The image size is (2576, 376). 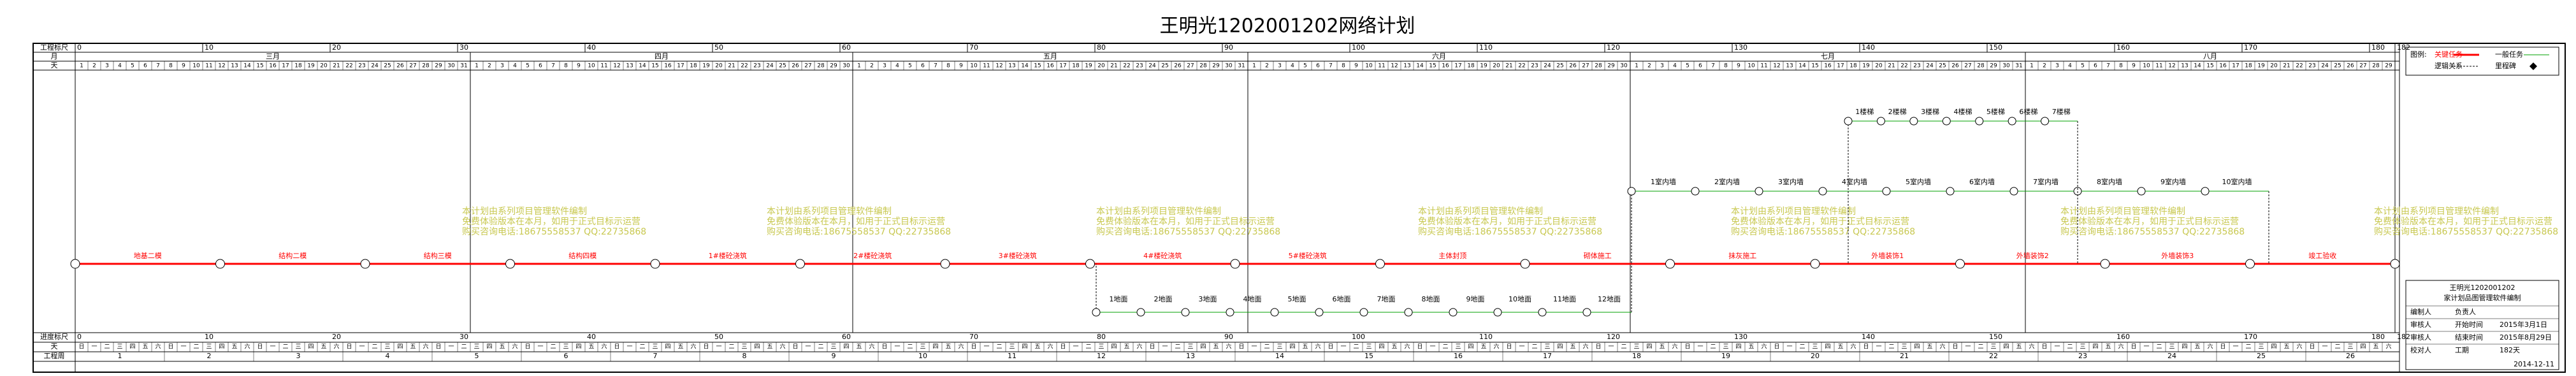 What do you see at coordinates (1662, 66) in the screenshot?
I see `day-label: 3` at bounding box center [1662, 66].